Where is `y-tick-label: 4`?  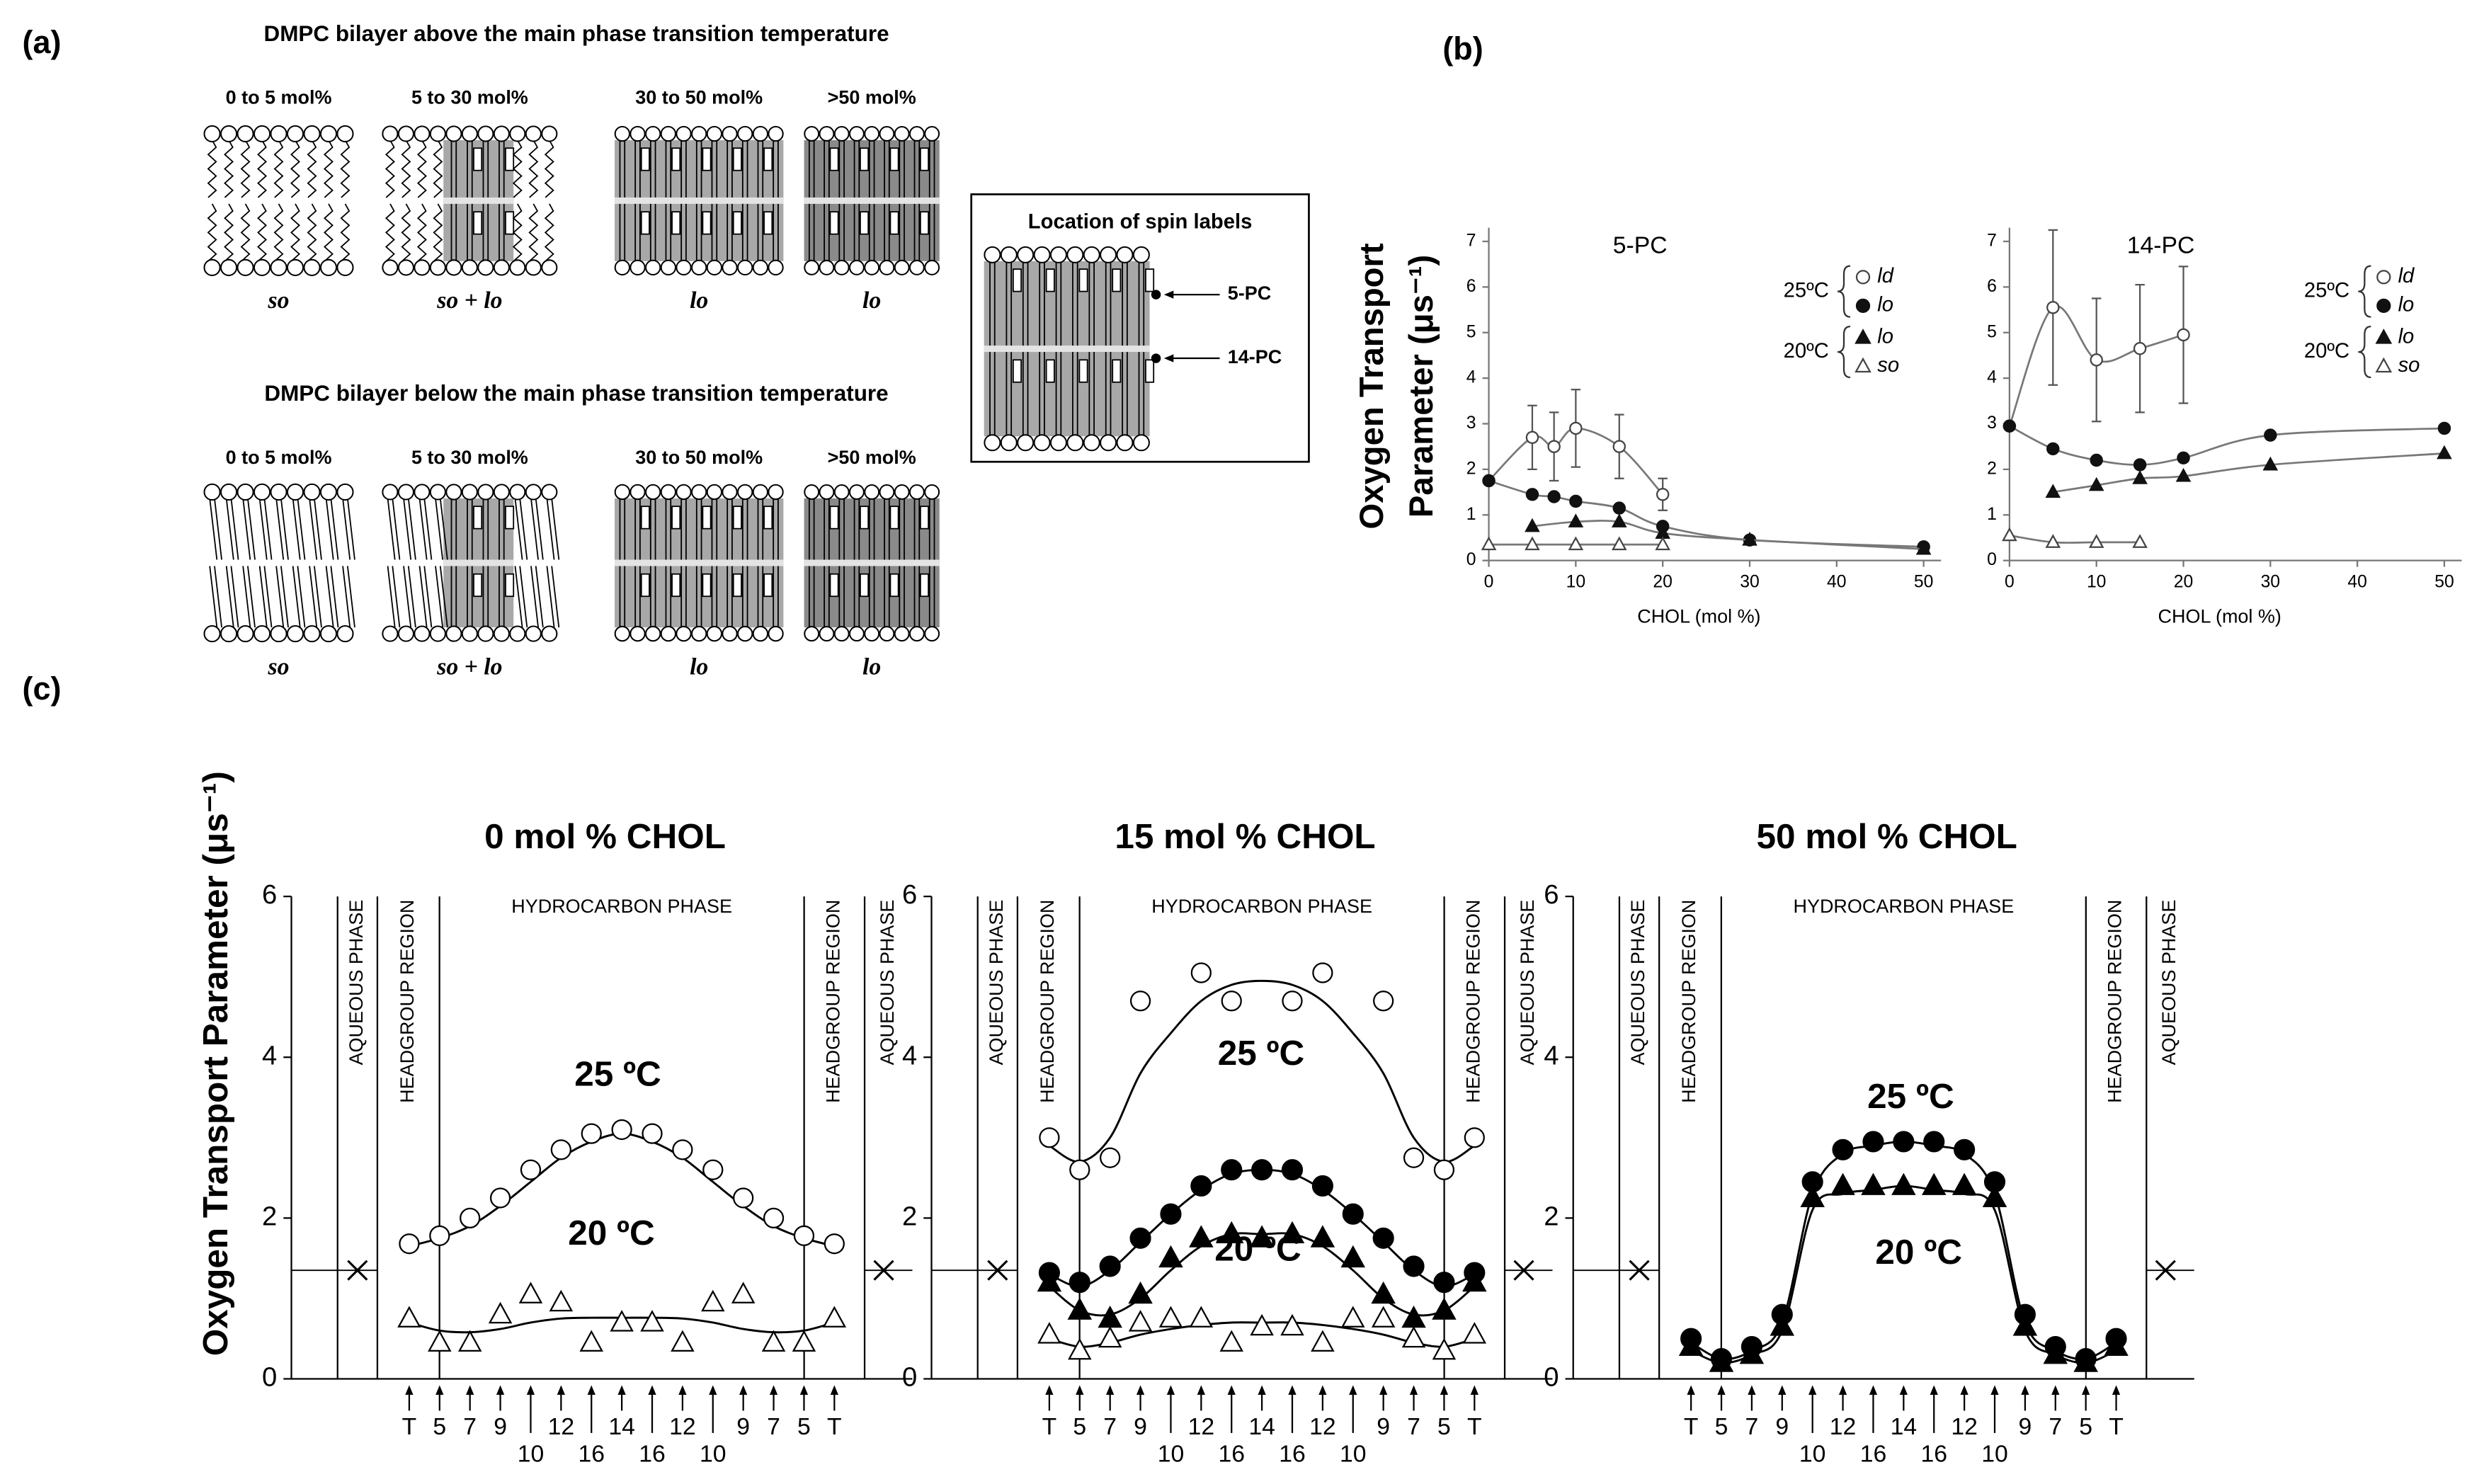
y-tick-label: 4 is located at coordinates (909, 1055).